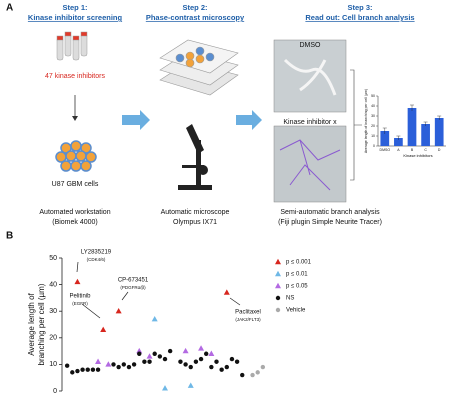 The image size is (460, 405). Describe the element at coordinates (80, 303) in the screenshot. I see `annotation: (EGFR)` at that location.